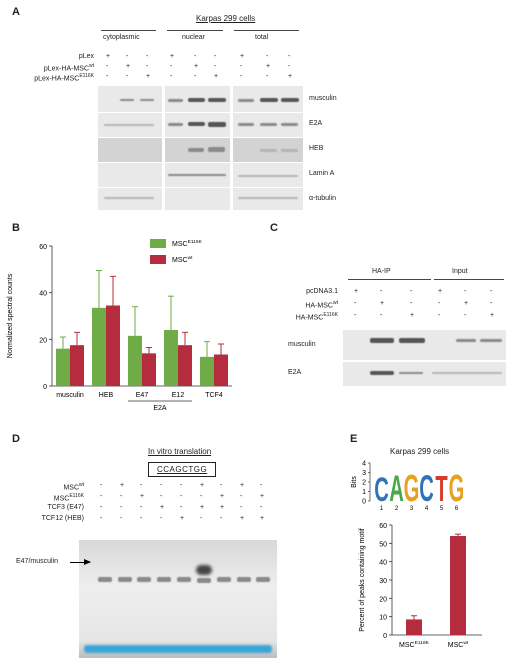 Image resolution: width=520 pixels, height=670 pixels. What do you see at coordinates (383, 526) in the screenshot?
I see `y-tick-label: 60` at bounding box center [383, 526].